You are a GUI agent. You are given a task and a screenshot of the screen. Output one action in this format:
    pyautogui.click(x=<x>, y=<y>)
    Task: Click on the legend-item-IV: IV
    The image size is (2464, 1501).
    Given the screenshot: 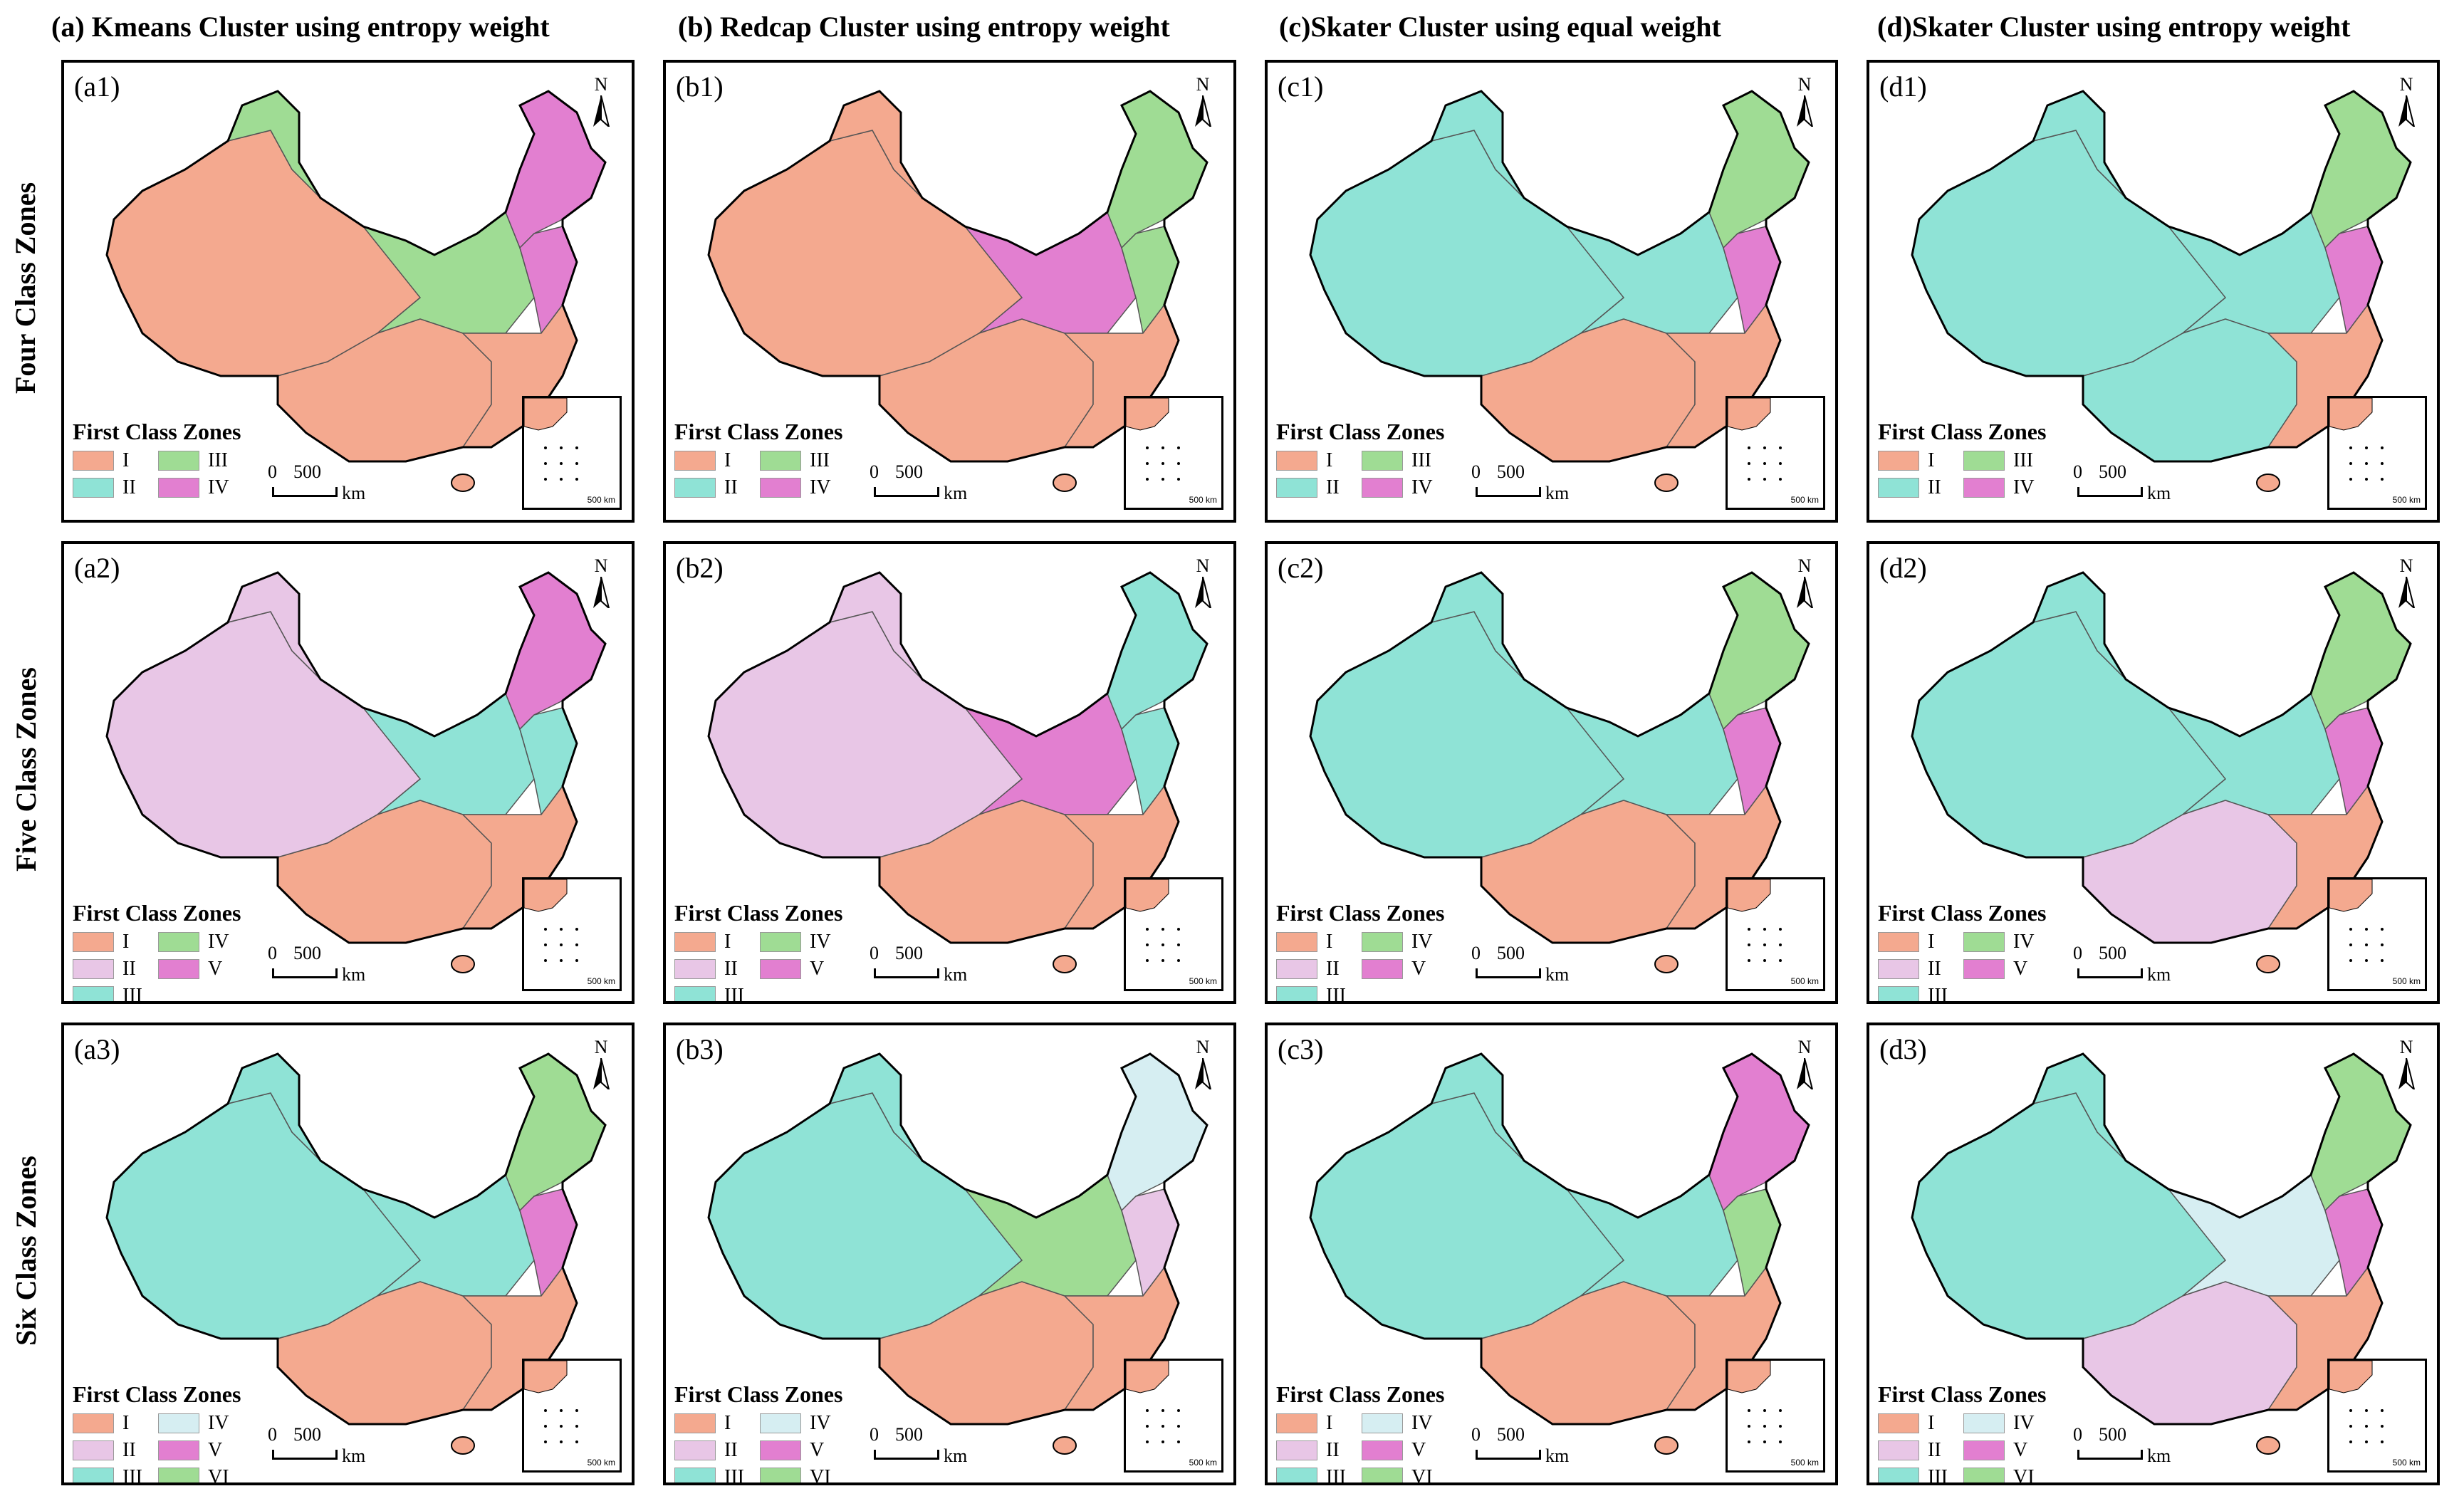 What is the action you would take?
    pyautogui.click(x=211, y=487)
    